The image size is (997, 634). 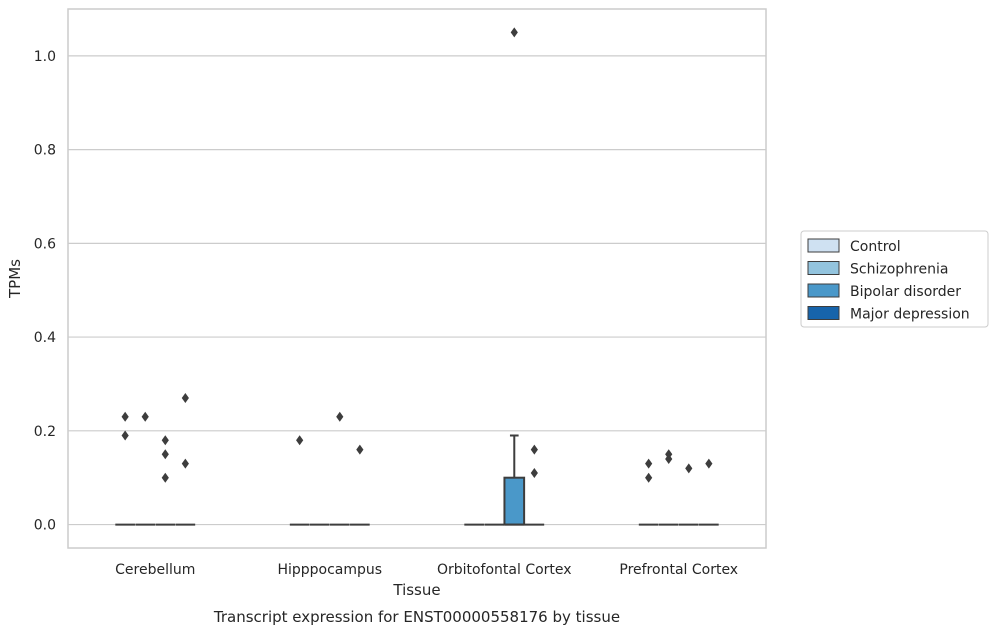 I want to click on box-body, so click(x=514, y=501).